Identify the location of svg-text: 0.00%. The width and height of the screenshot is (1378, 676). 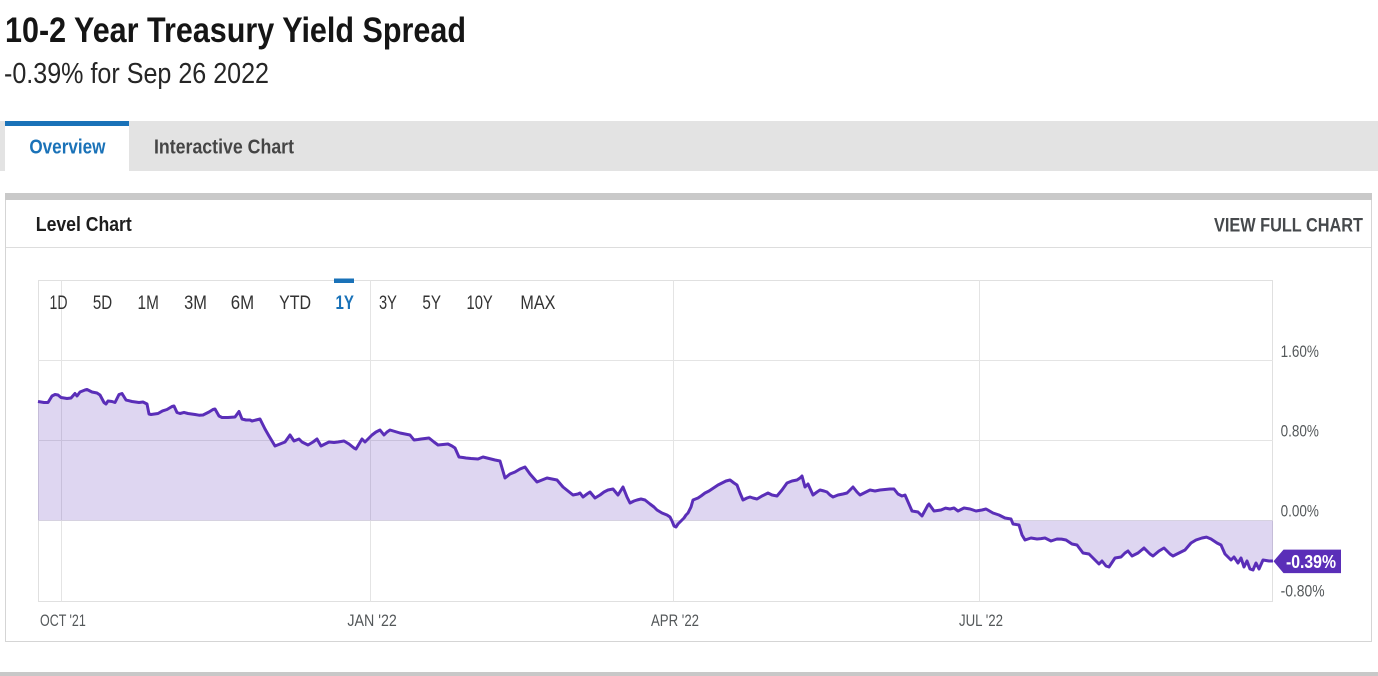
(1300, 511).